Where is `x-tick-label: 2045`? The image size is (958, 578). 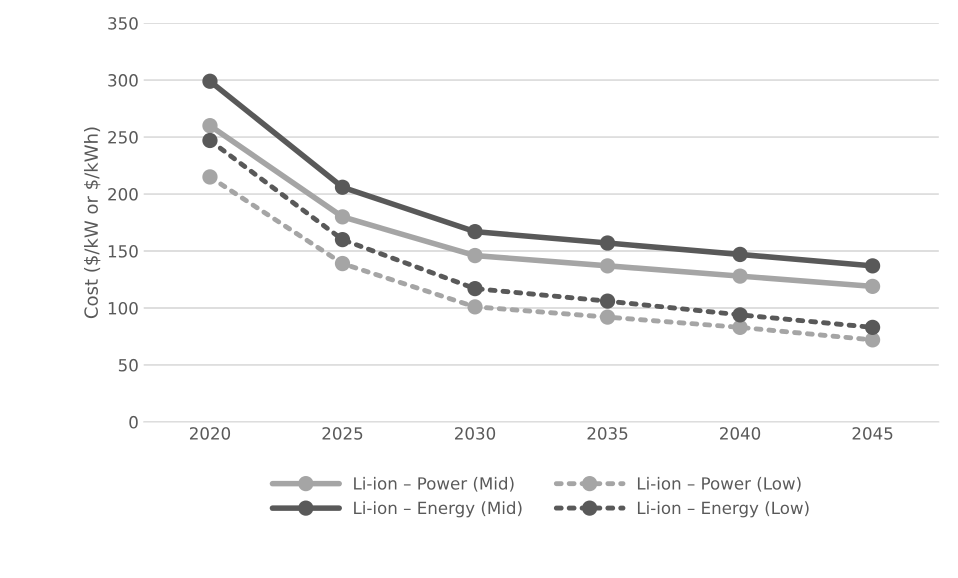
x-tick-label: 2045 is located at coordinates (872, 433).